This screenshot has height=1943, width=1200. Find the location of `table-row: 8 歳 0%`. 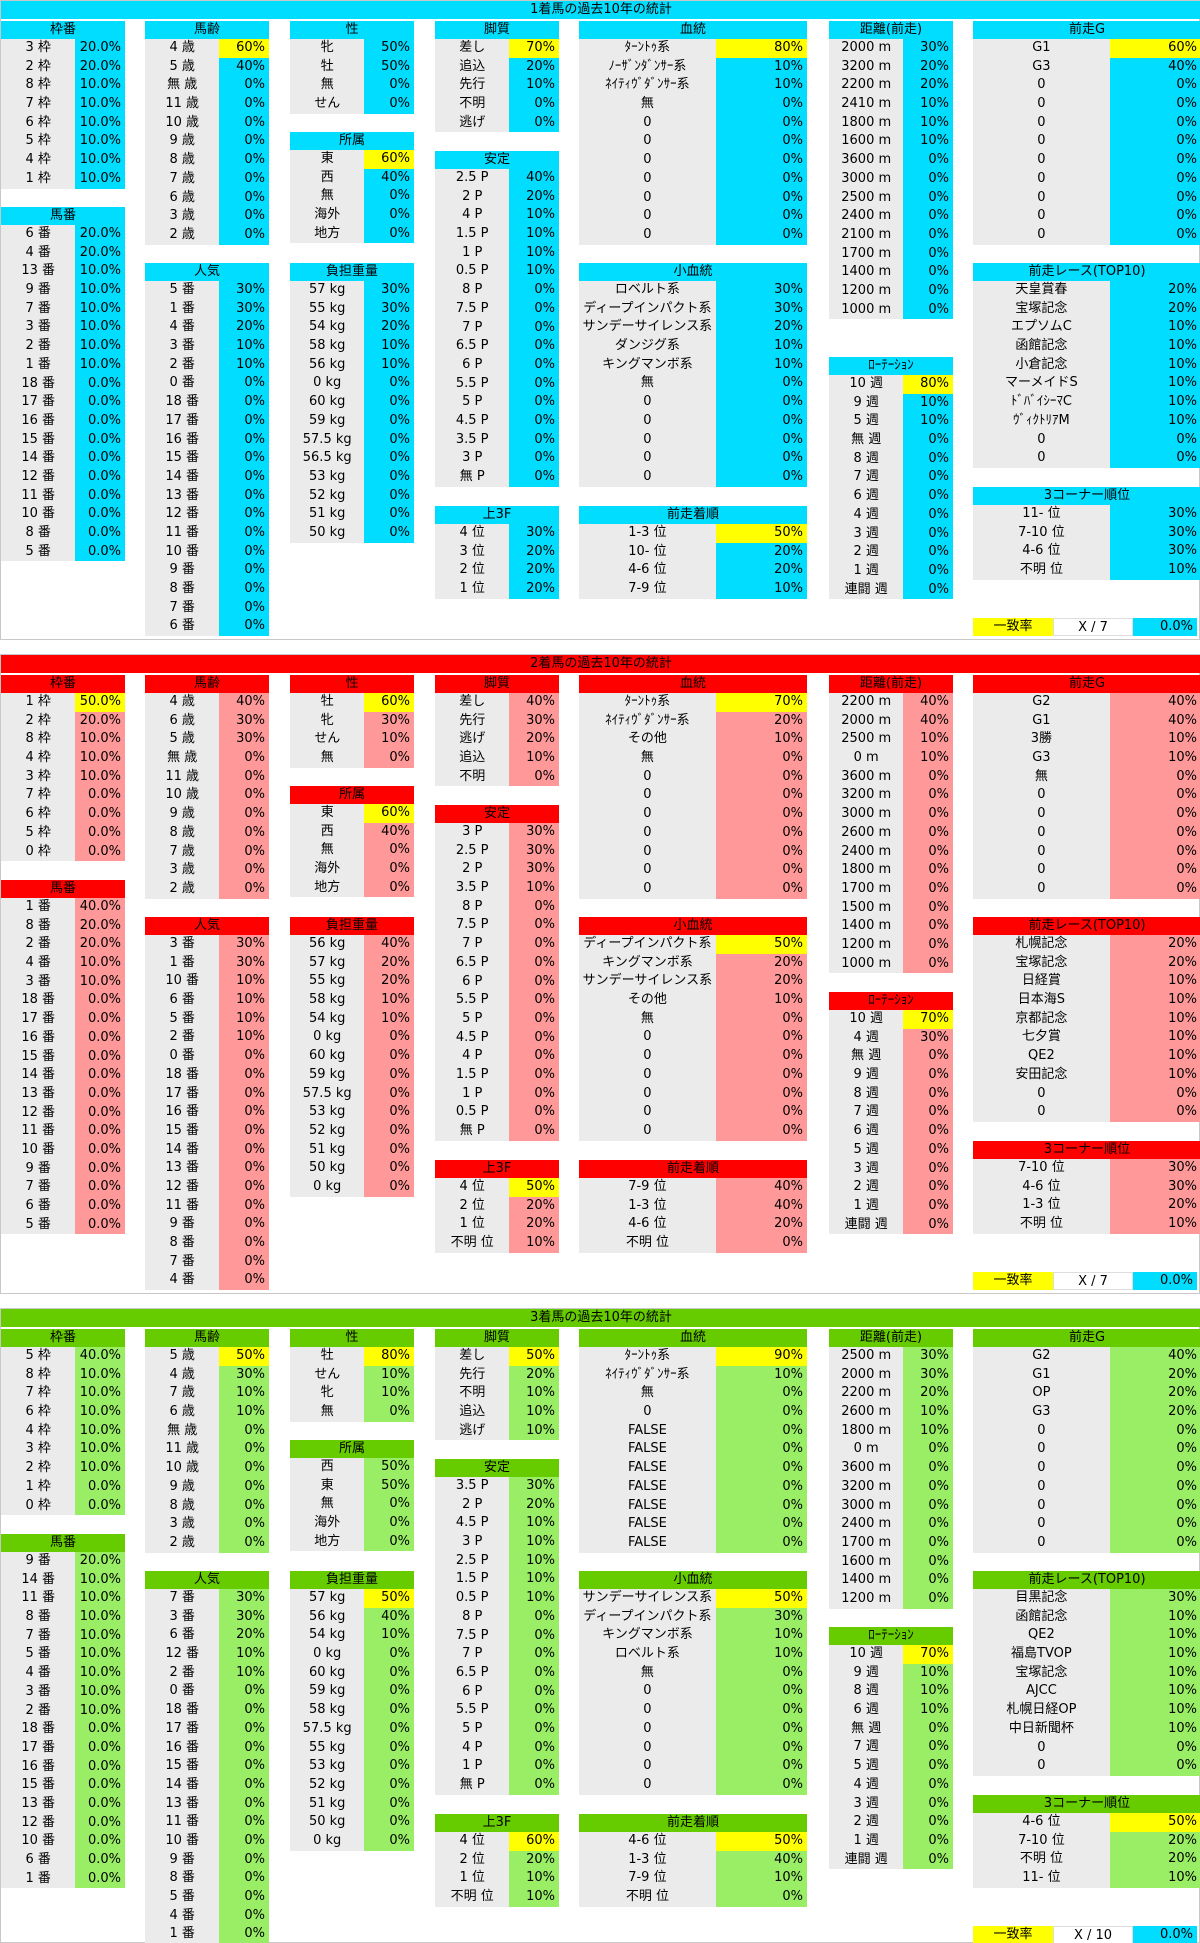

table-row: 8 歳 0% is located at coordinates (207, 833).